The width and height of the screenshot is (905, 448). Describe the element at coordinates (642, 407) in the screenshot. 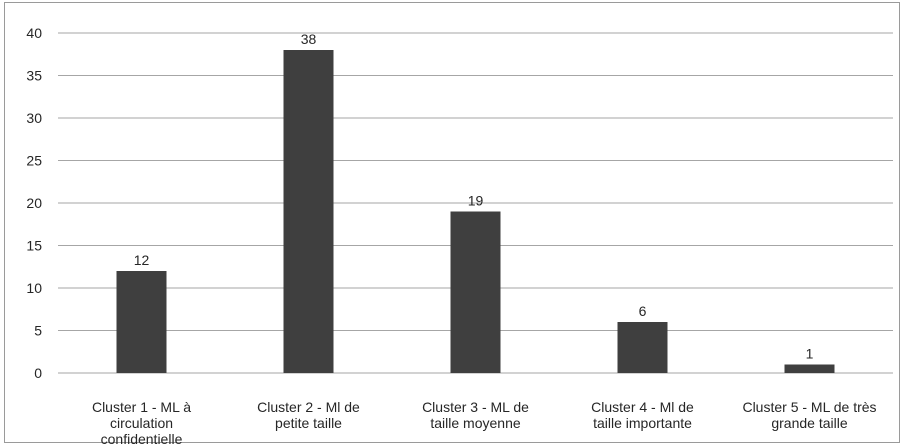

I see `x-category-label-line: Cluster 4 - Ml de` at that location.